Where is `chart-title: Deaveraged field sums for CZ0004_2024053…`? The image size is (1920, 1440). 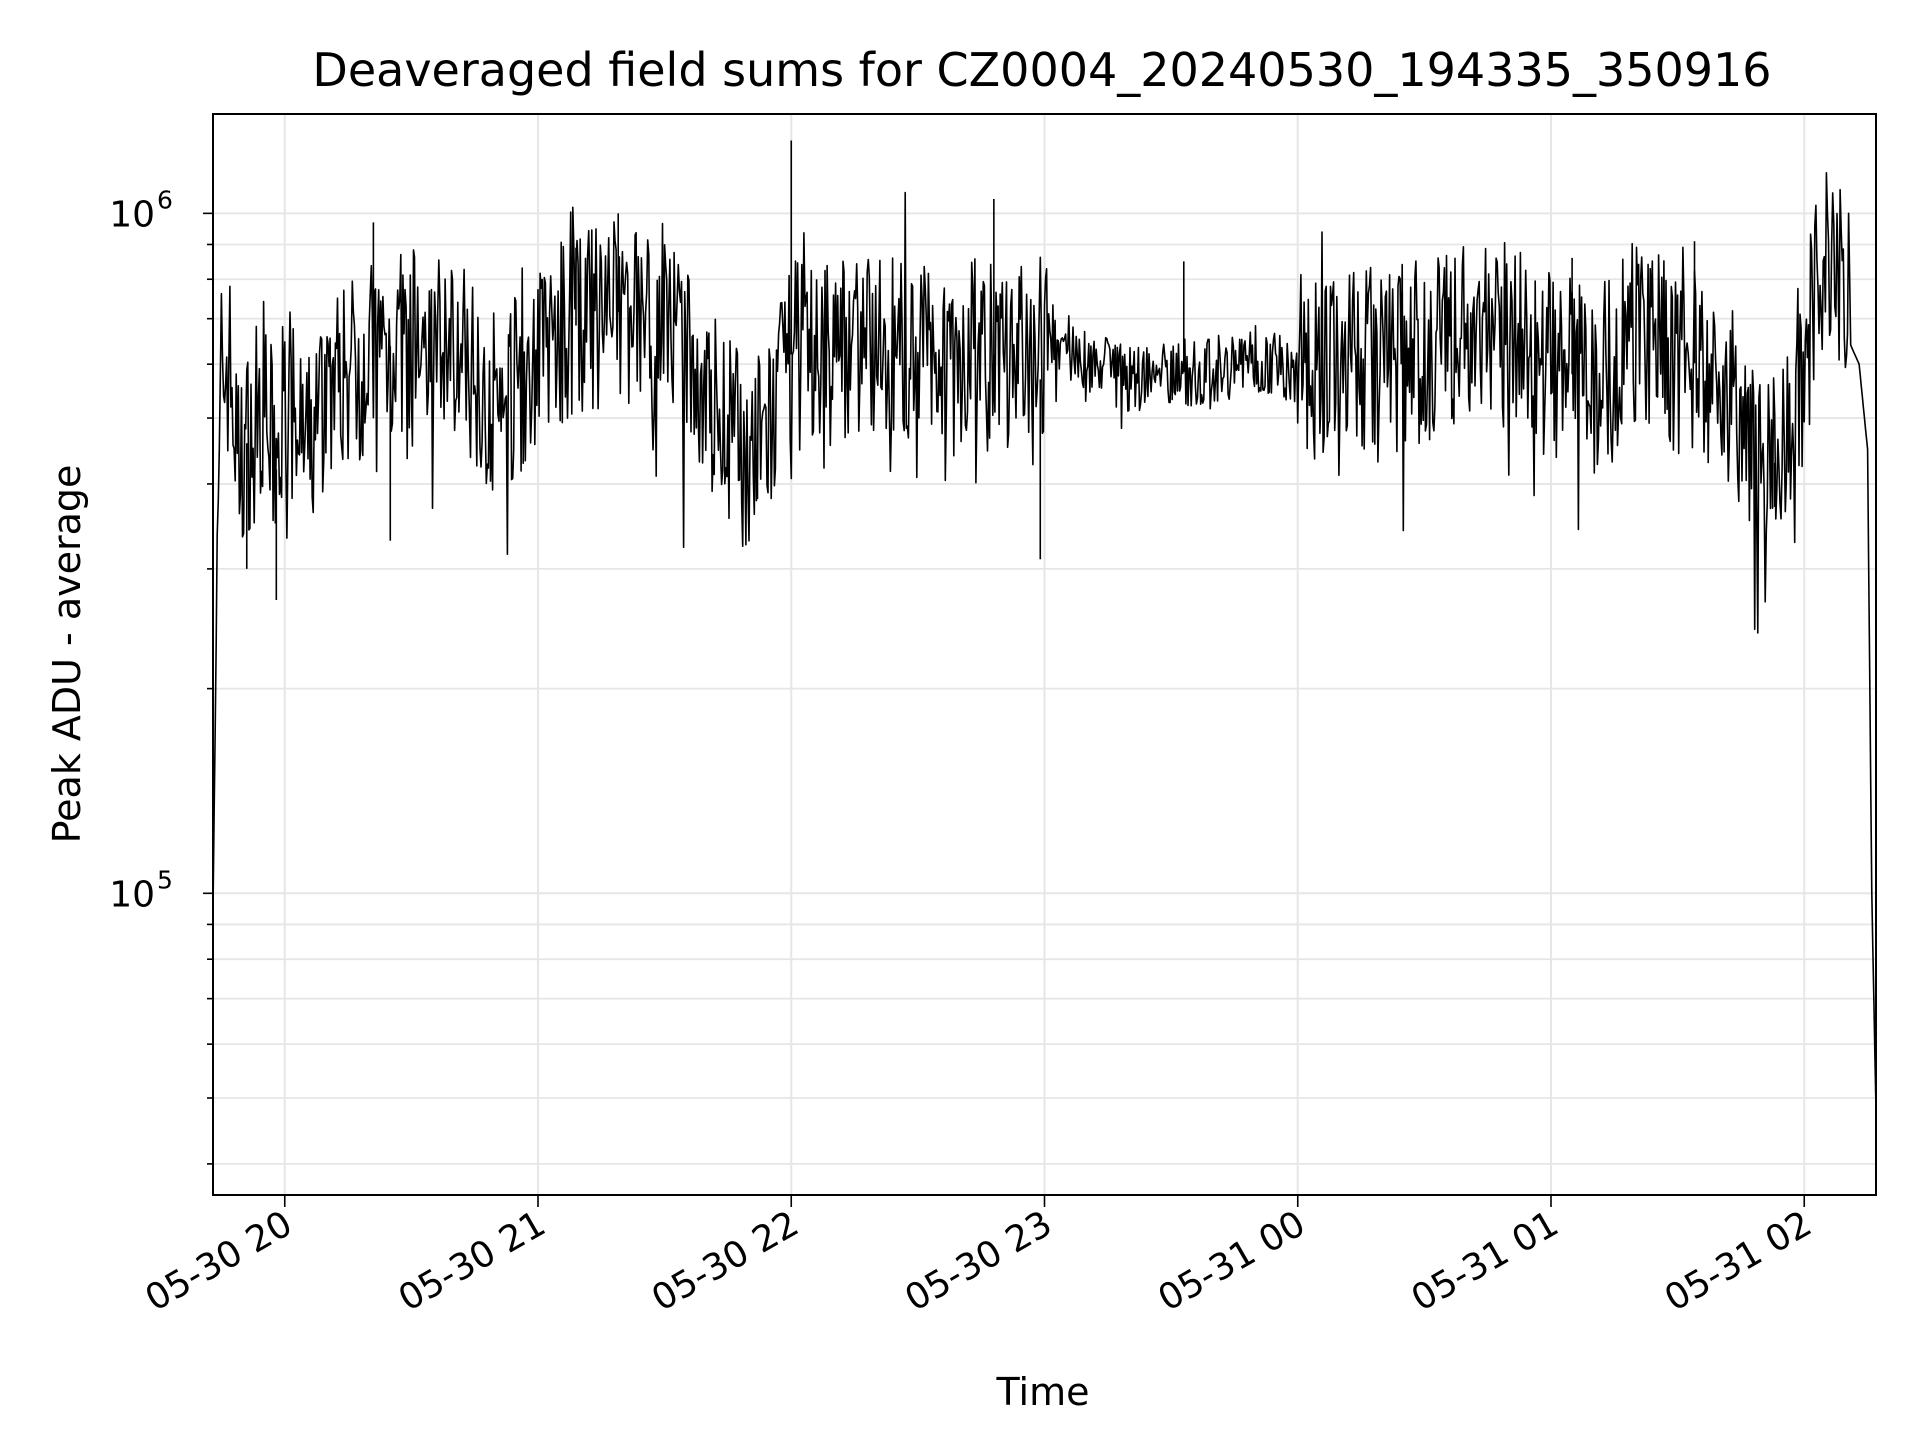
chart-title: Deaveraged field sums for CZ0004_2024053… is located at coordinates (1041, 70).